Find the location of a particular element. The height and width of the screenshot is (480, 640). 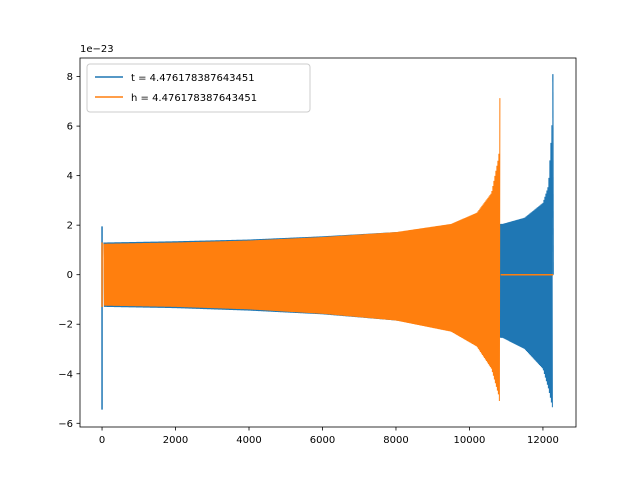

y-tick-label: −2 is located at coordinates (65, 325).